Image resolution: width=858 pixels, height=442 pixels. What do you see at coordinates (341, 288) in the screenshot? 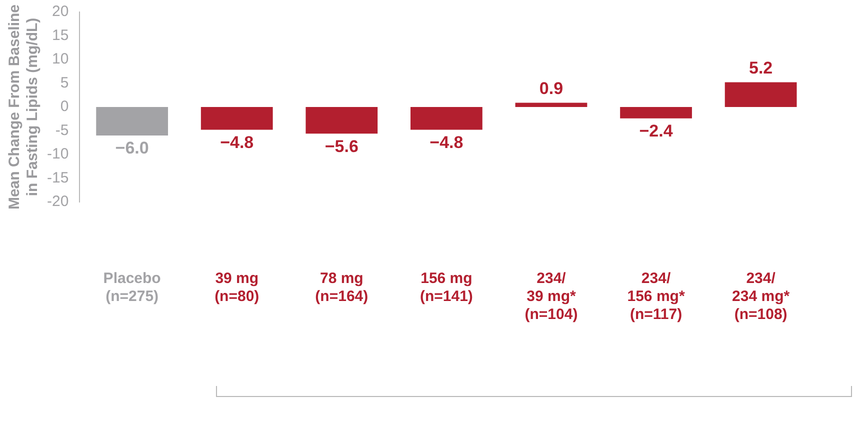
I see `x-tick-label: 78 mg (n=164)` at bounding box center [341, 288].